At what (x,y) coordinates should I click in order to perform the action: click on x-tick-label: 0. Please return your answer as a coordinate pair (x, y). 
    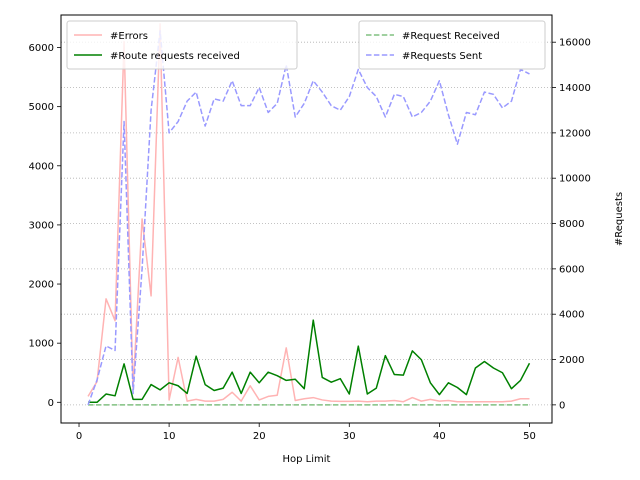
    Looking at the image, I should click on (79, 436).